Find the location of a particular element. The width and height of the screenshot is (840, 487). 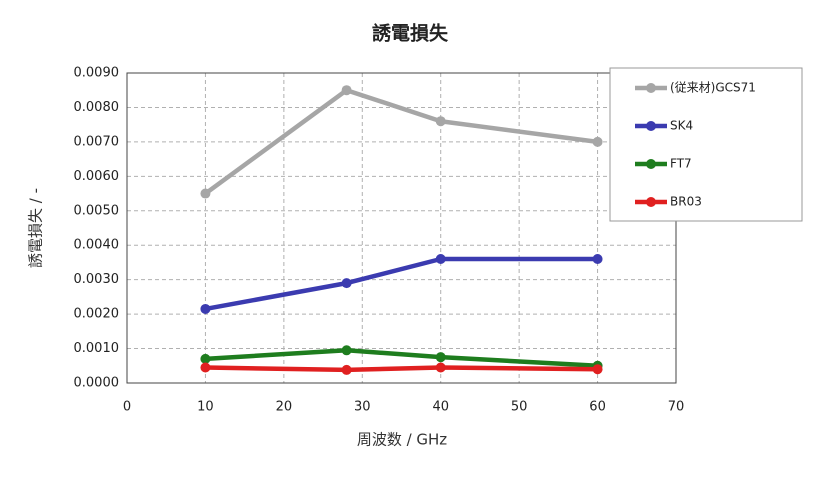

y-tick-label: 0.0080 is located at coordinates (97, 107).